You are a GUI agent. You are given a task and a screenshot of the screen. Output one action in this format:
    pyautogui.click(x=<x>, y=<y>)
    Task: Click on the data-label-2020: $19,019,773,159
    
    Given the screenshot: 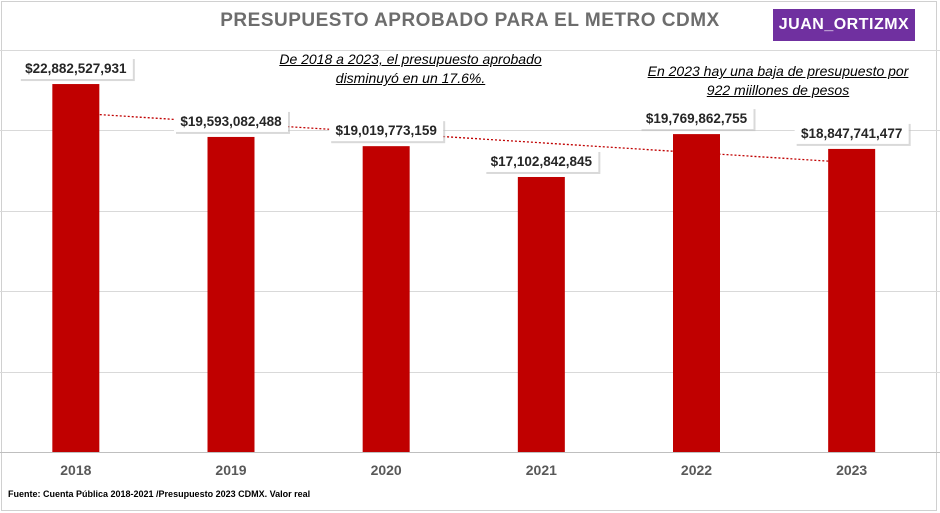 What is the action you would take?
    pyautogui.click(x=387, y=131)
    